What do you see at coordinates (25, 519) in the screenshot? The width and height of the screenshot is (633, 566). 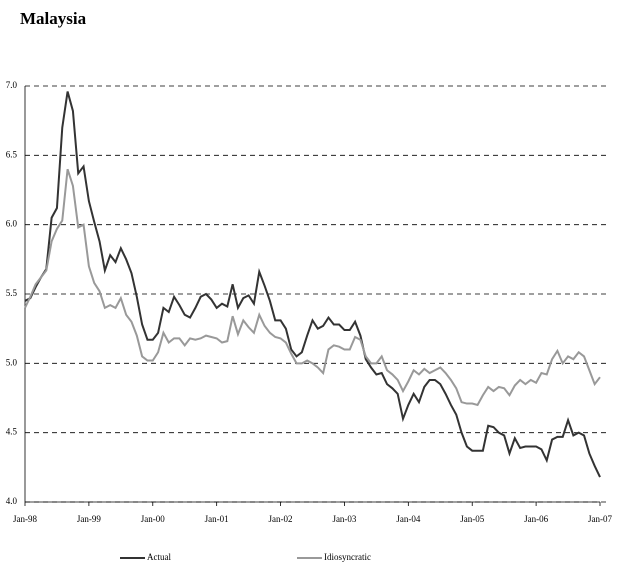 I see `x-tick-label: Jan-98` at bounding box center [25, 519].